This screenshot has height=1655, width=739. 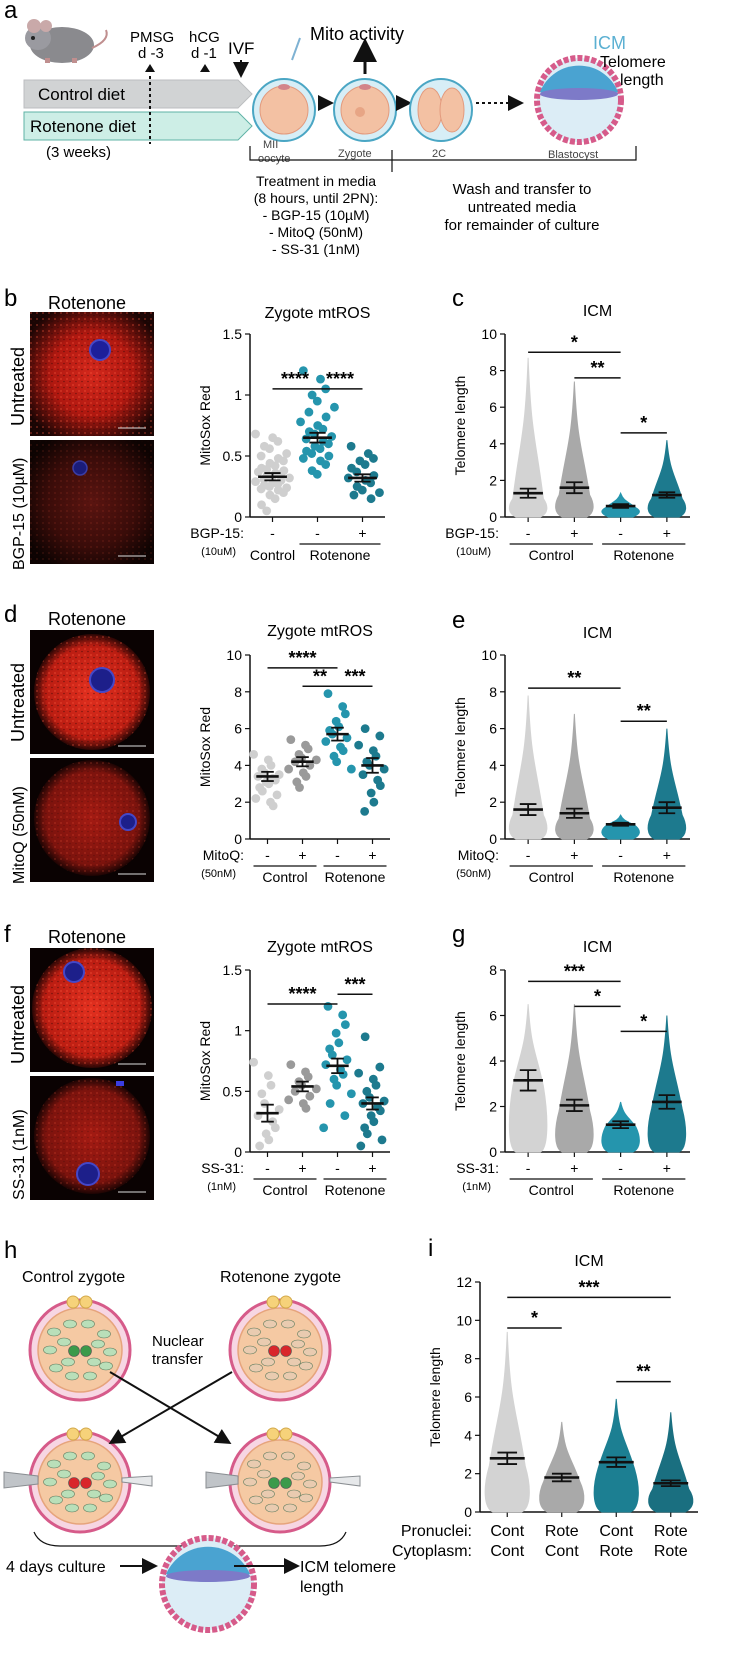 What do you see at coordinates (205, 1061) in the screenshot?
I see `y-axis-label: MitoSox Red` at bounding box center [205, 1061].